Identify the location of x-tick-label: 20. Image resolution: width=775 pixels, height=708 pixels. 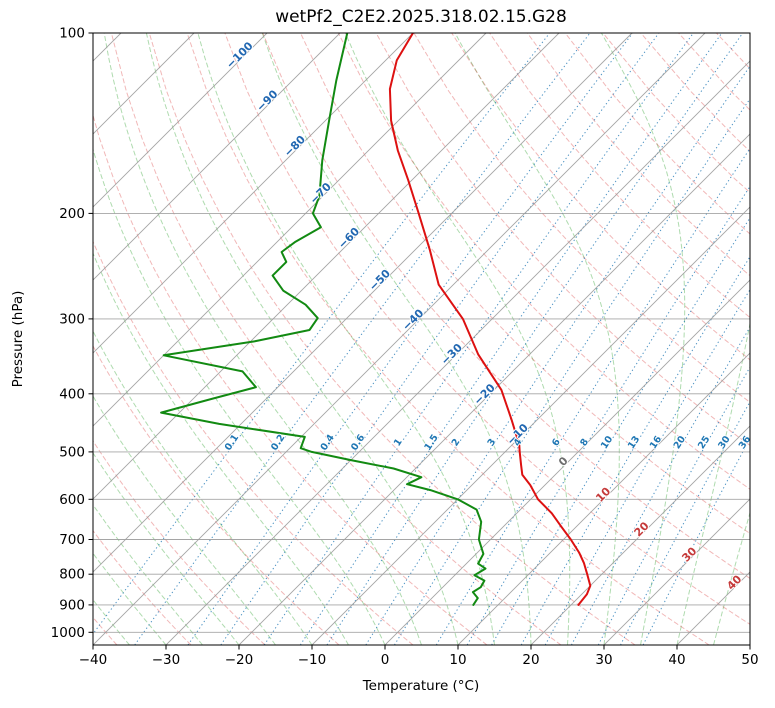
(530, 660).